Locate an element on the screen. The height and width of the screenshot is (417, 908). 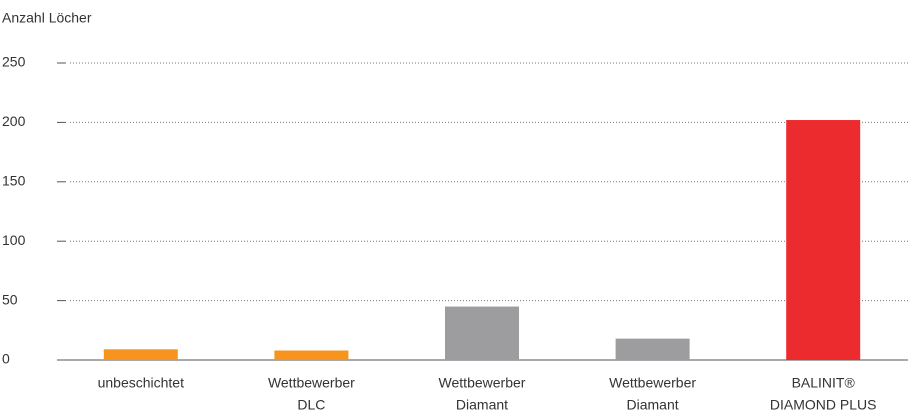
y-tick-label: 50 is located at coordinates (10, 299).